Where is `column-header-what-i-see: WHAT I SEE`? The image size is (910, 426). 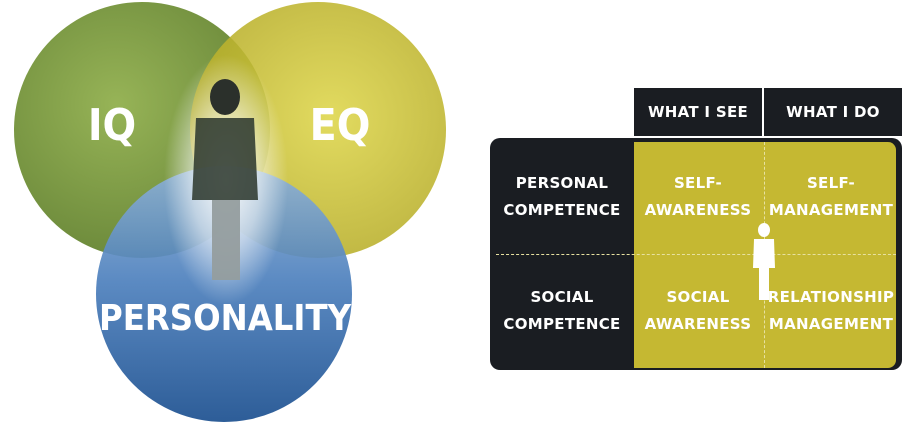 column-header-what-i-see: WHAT I SEE is located at coordinates (698, 112).